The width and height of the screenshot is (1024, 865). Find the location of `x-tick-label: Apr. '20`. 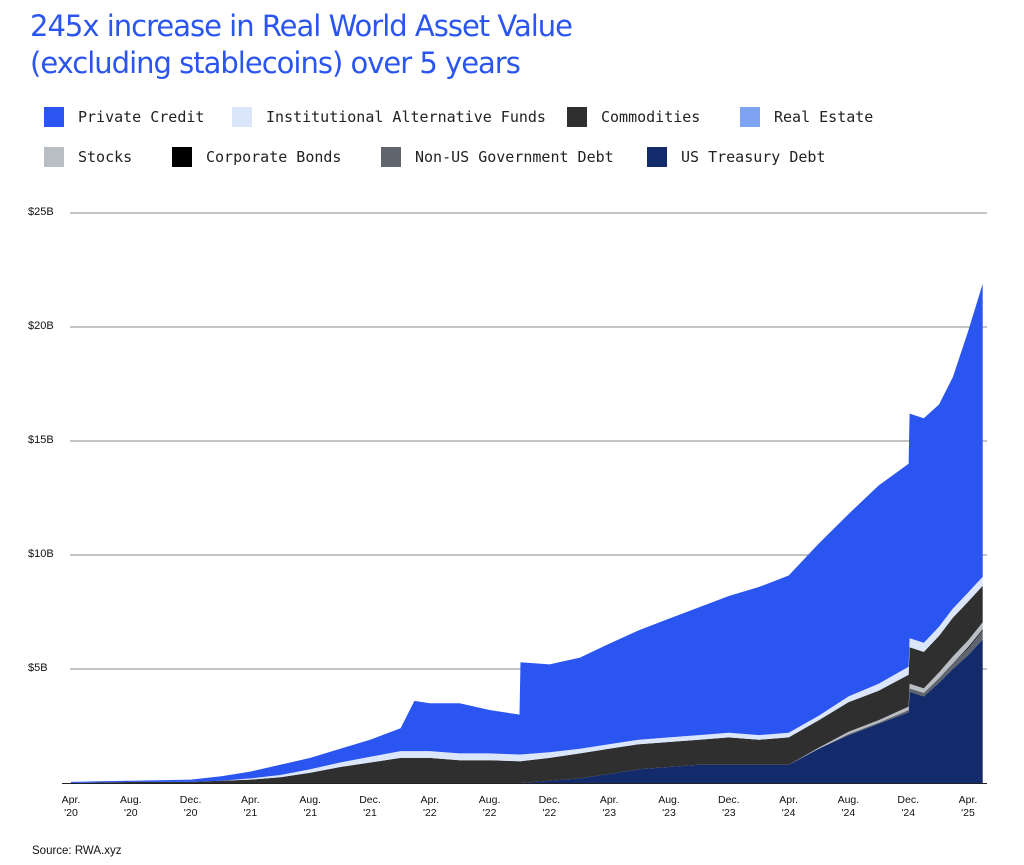

x-tick-label: Apr. '20 is located at coordinates (71, 807).